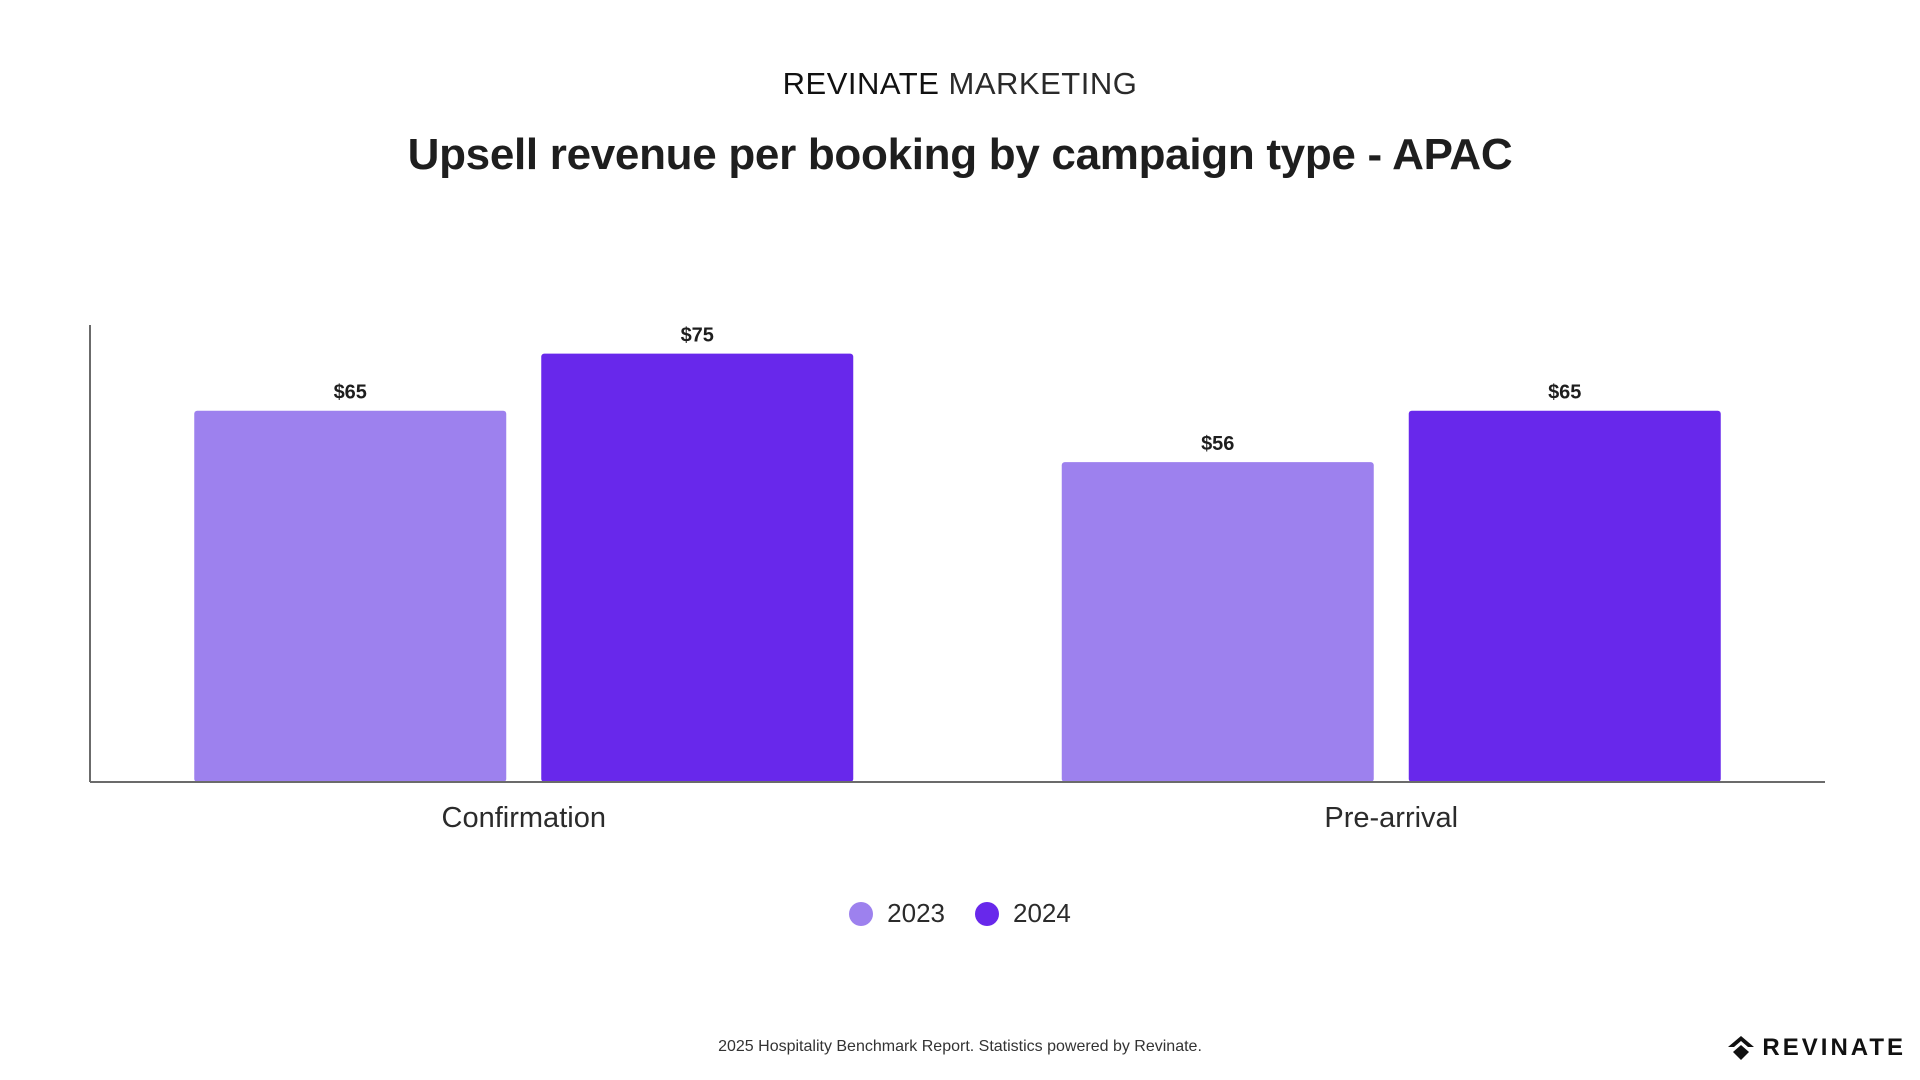 This screenshot has height=1080, width=1920. What do you see at coordinates (1391, 818) in the screenshot?
I see `x-tick-label: Pre-arrival` at bounding box center [1391, 818].